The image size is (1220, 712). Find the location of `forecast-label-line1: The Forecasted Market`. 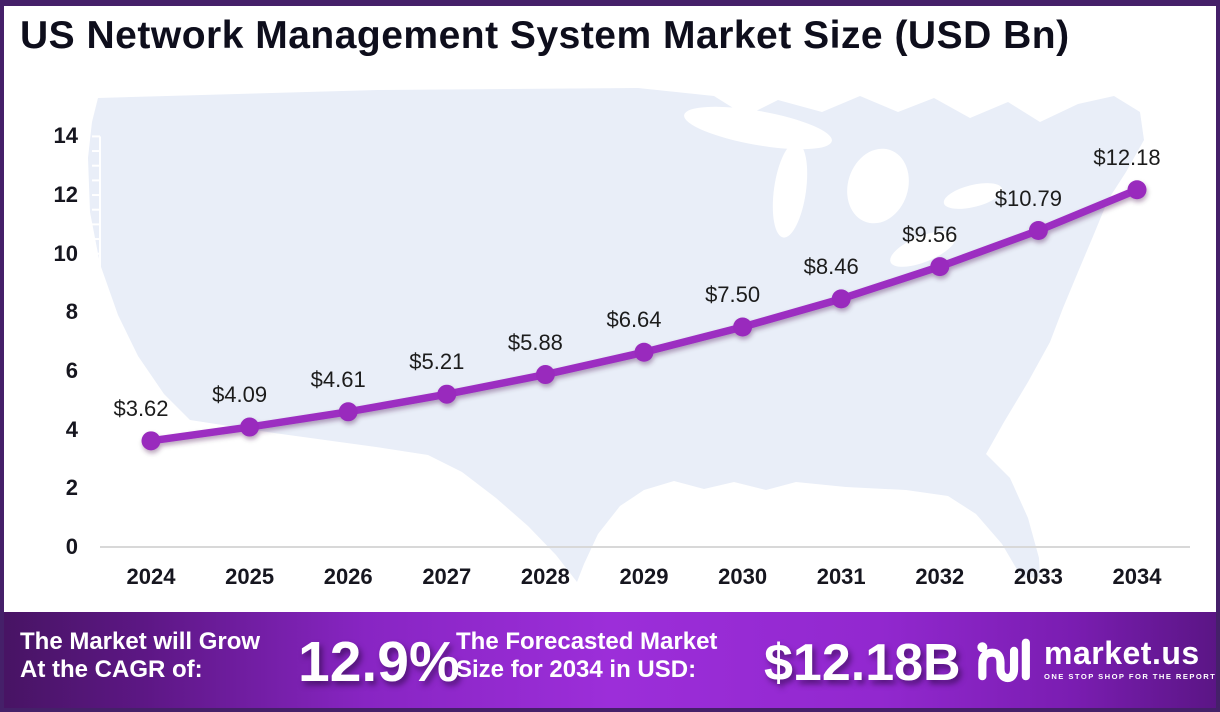

forecast-label-line1: The Forecasted Market is located at coordinates (587, 641).